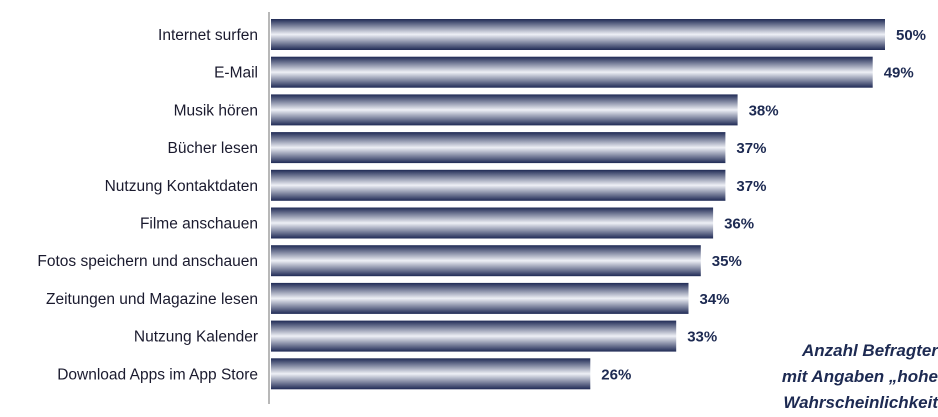 The image size is (938, 417). Describe the element at coordinates (236, 73) in the screenshot. I see `category-label-2: E-Mail` at that location.